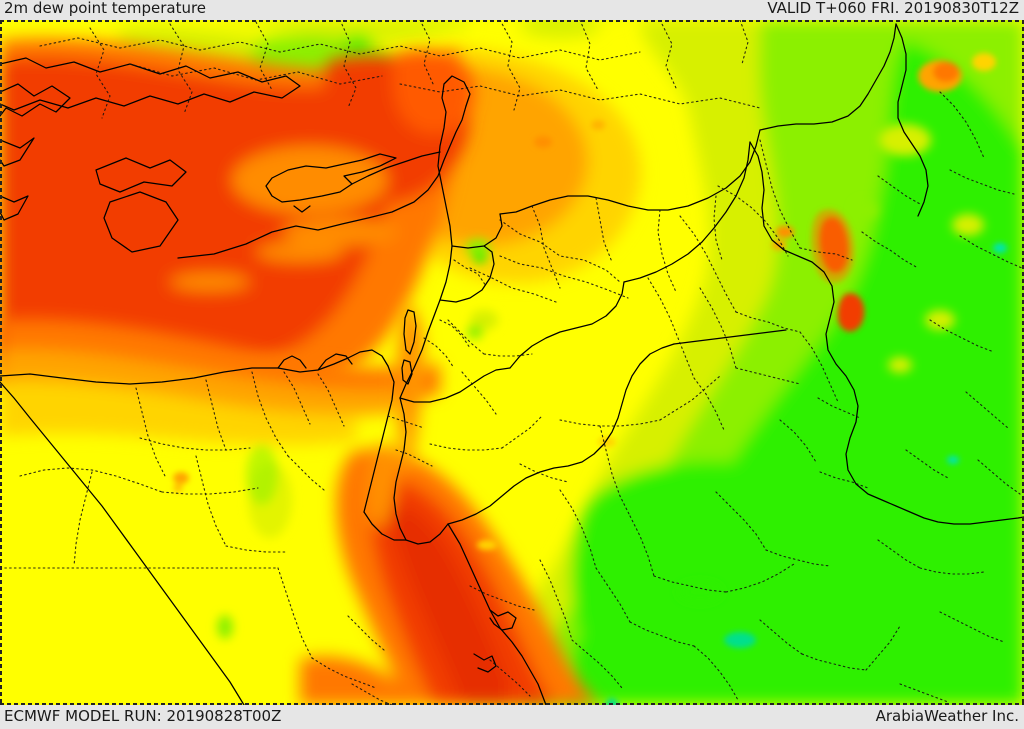  What do you see at coordinates (947, 716) in the screenshot?
I see `provider-credit-label: ArabiaWeather Inc.` at bounding box center [947, 716].